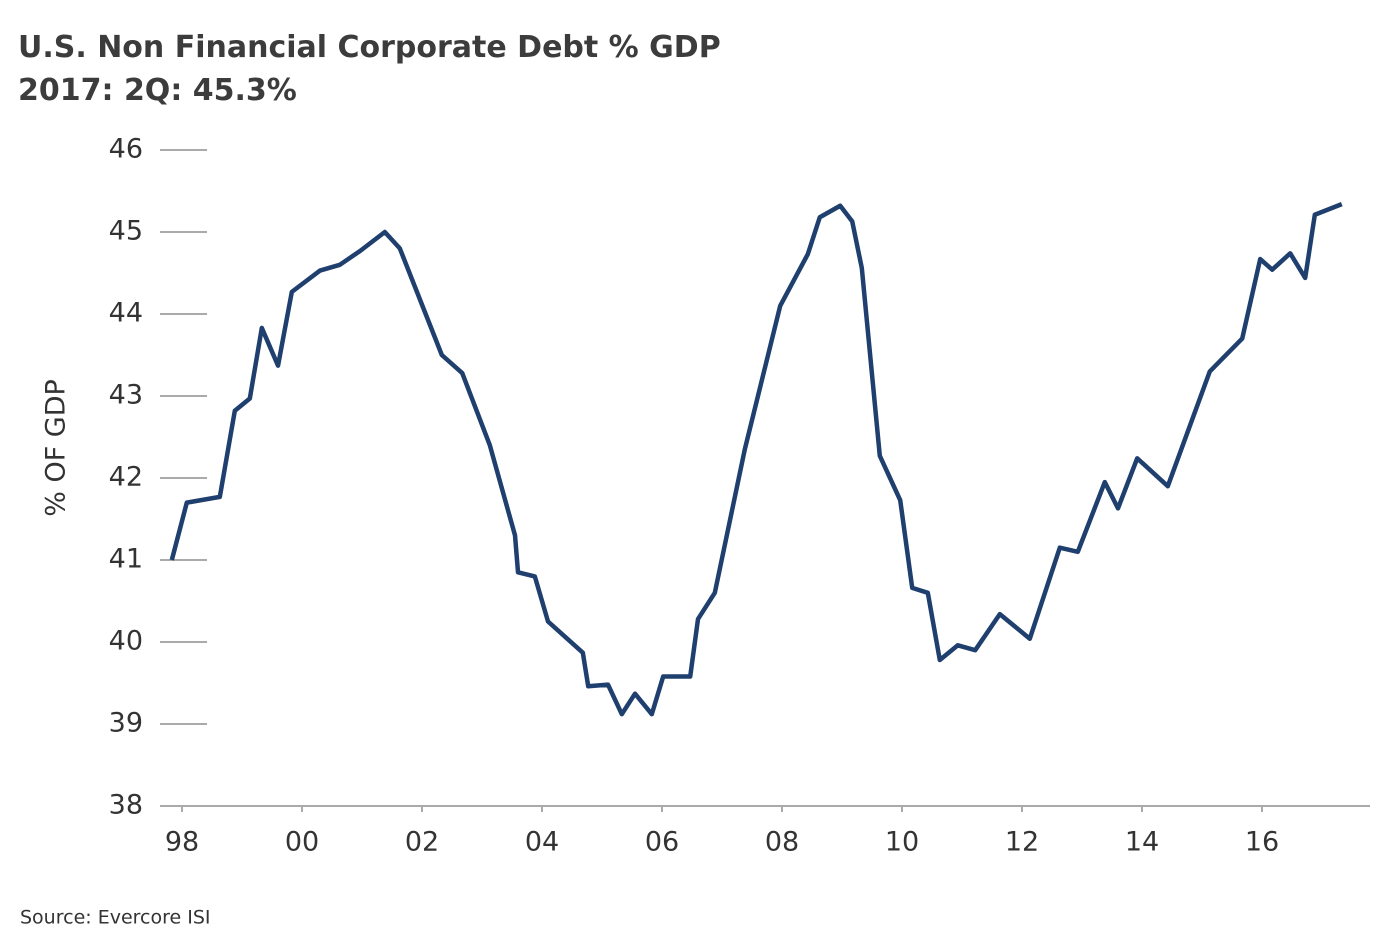 The width and height of the screenshot is (1400, 942). What do you see at coordinates (182, 842) in the screenshot?
I see `x-tick-label: 98` at bounding box center [182, 842].